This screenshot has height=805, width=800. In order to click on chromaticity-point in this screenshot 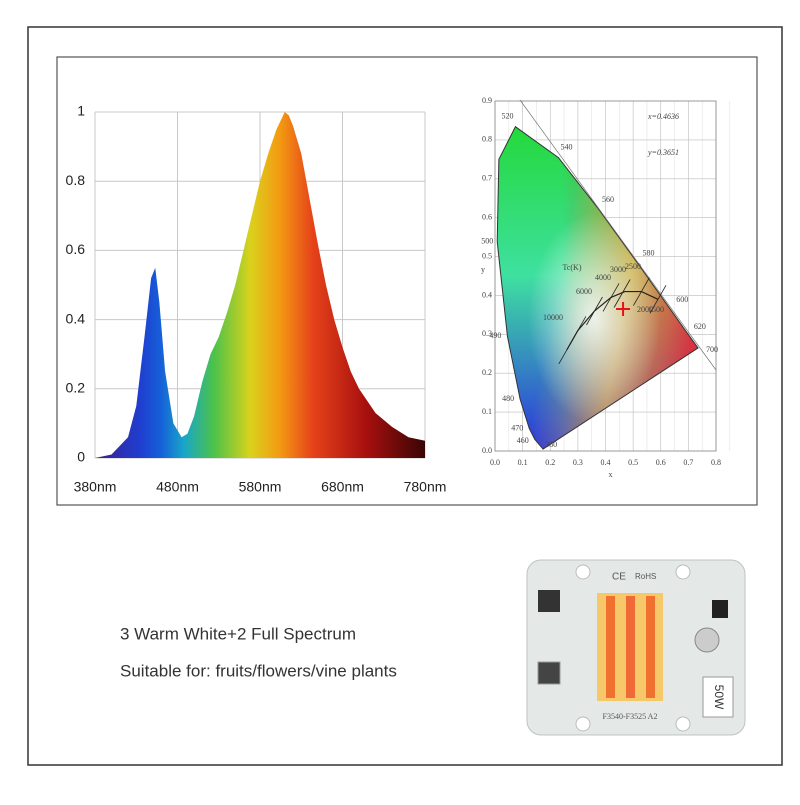, I will do `click(623, 309)`.